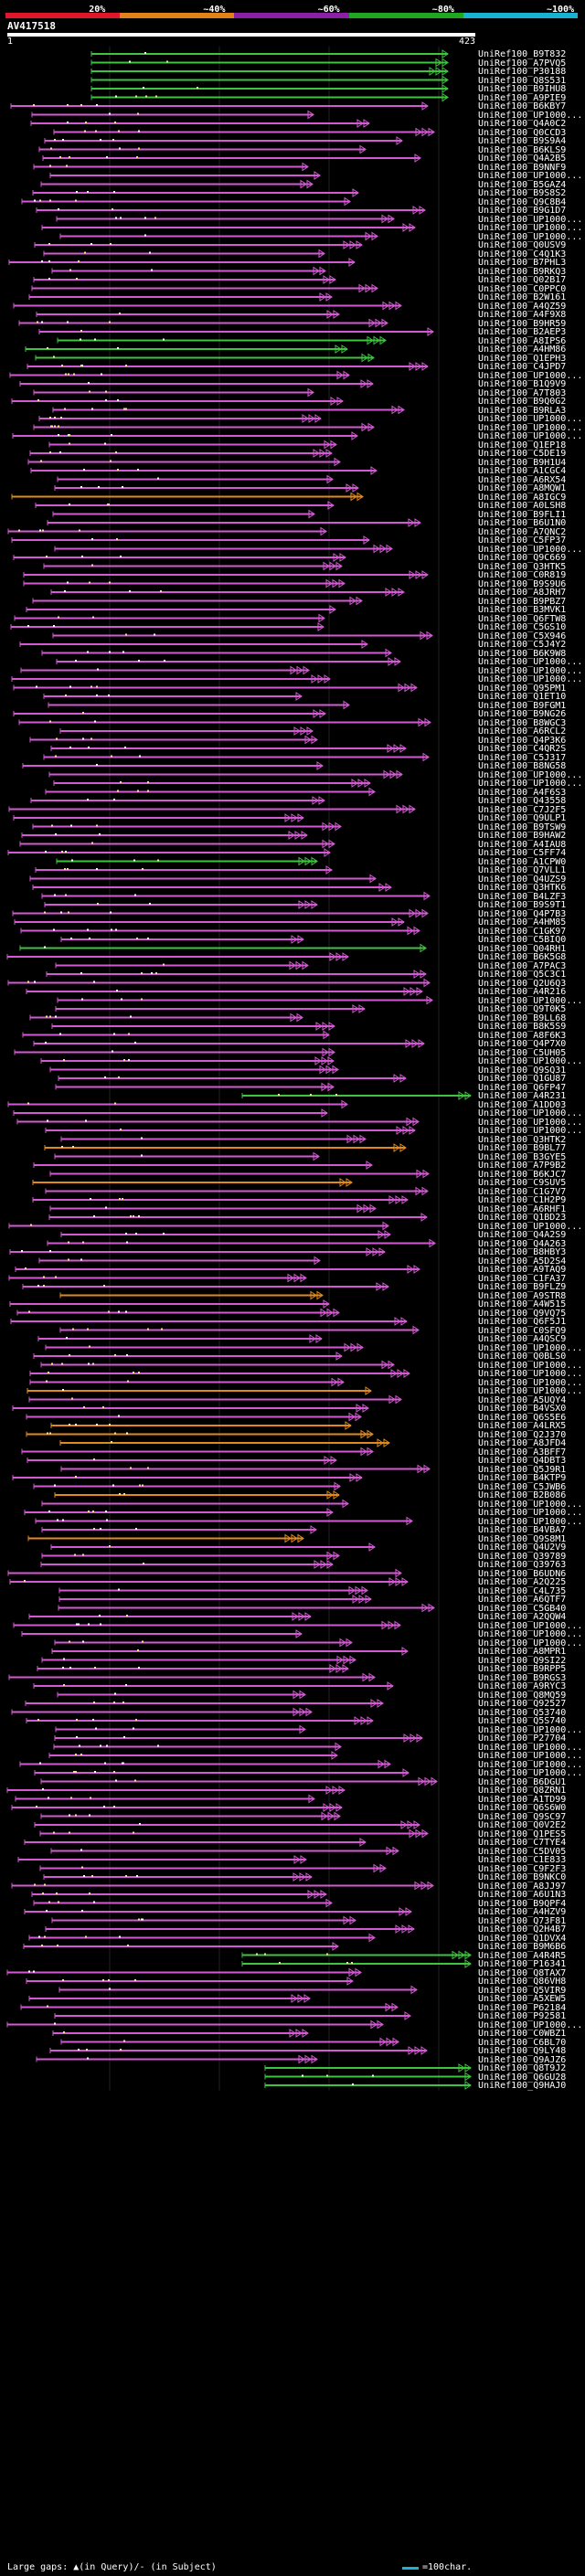 This screenshot has height=2576, width=585. Describe the element at coordinates (522, 471) in the screenshot. I see `hit-label: UniRef100_A1CGC4` at that location.